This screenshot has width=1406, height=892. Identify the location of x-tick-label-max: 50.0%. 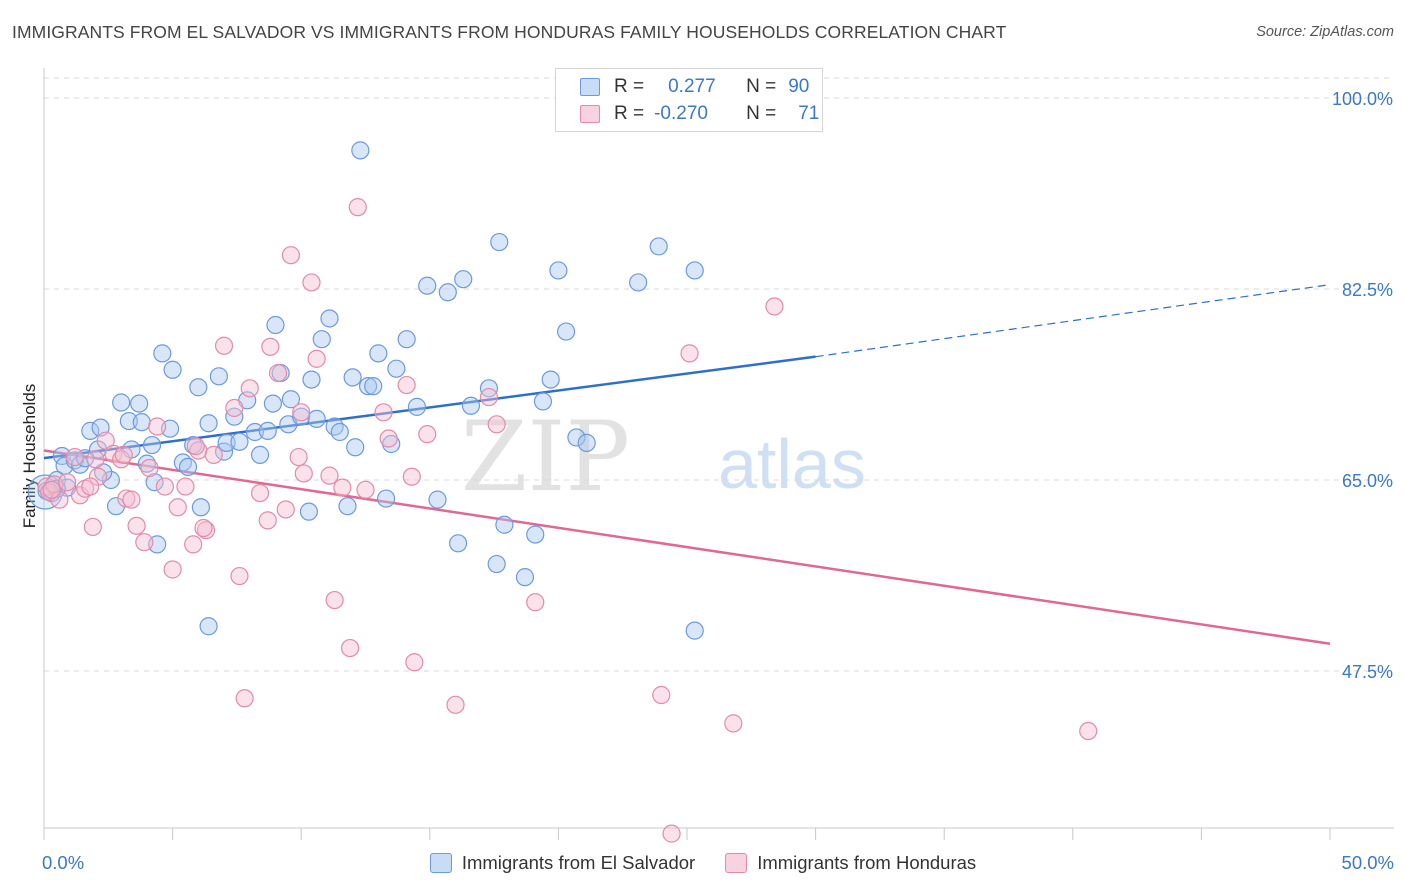
(1367, 862).